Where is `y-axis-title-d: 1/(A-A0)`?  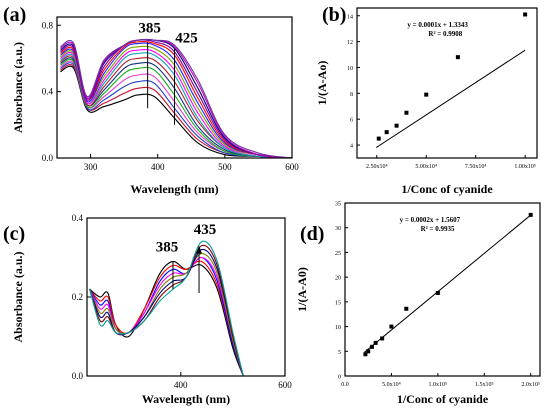
y-axis-title-d: 1/(A-A0) is located at coordinates (302, 289).